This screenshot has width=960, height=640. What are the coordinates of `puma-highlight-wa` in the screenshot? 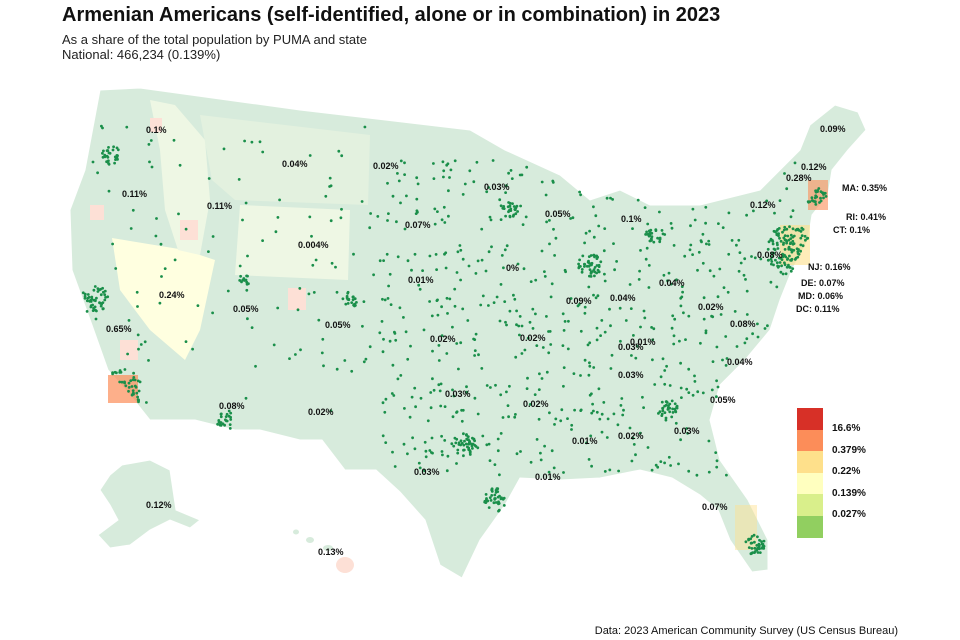 It's located at (156, 125).